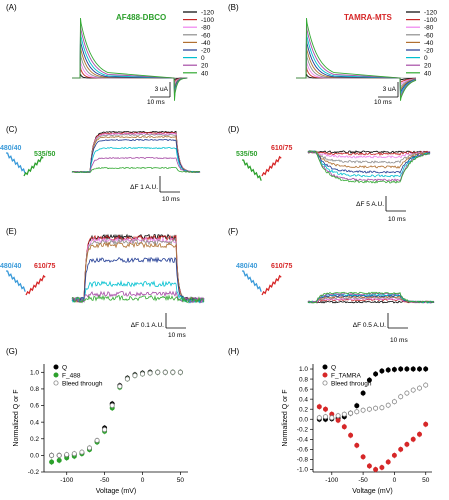 The image size is (449, 500). I want to click on legend-label: Bleed through, so click(82, 383).